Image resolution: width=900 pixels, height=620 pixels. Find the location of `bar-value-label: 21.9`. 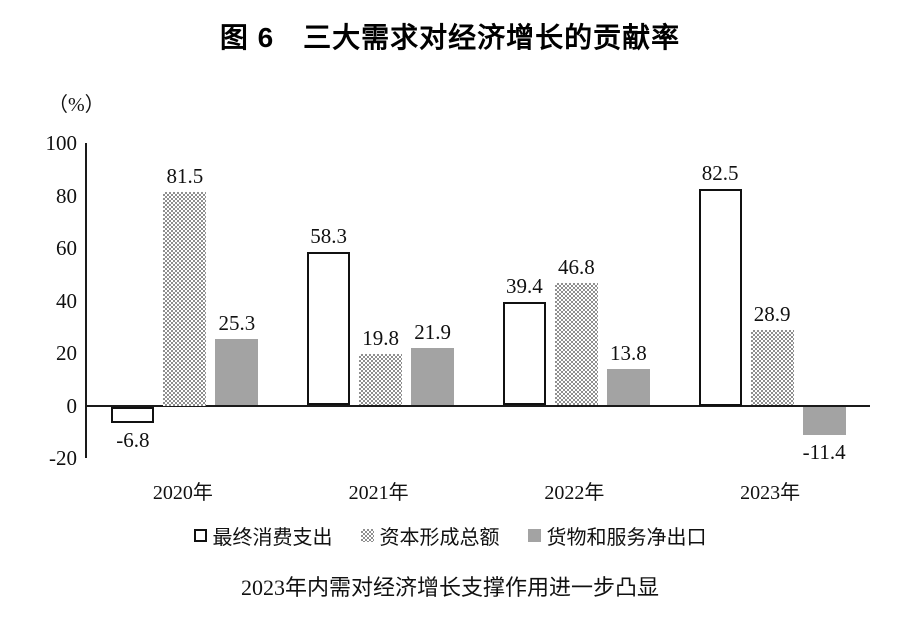

bar-value-label: 21.9 is located at coordinates (432, 332).